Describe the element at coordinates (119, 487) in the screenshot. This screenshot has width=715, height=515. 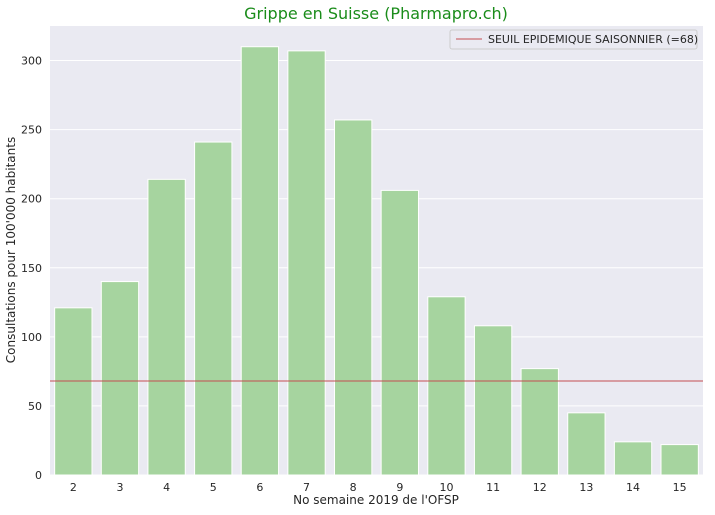
I see `x-tick-label: 3` at that location.